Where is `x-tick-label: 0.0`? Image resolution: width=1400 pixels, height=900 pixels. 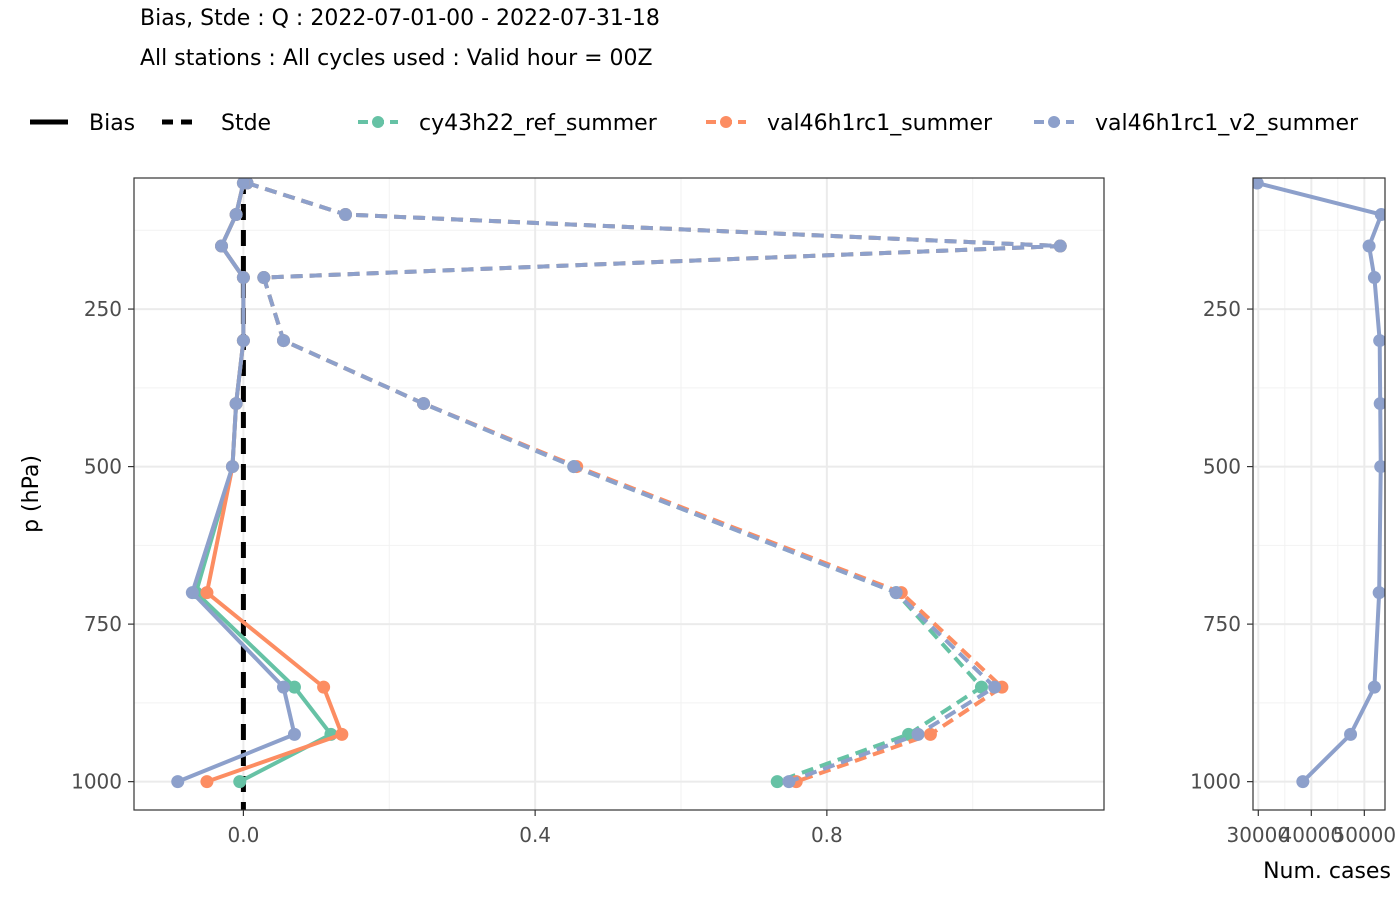 x-tick-label: 0.0 is located at coordinates (243, 835).